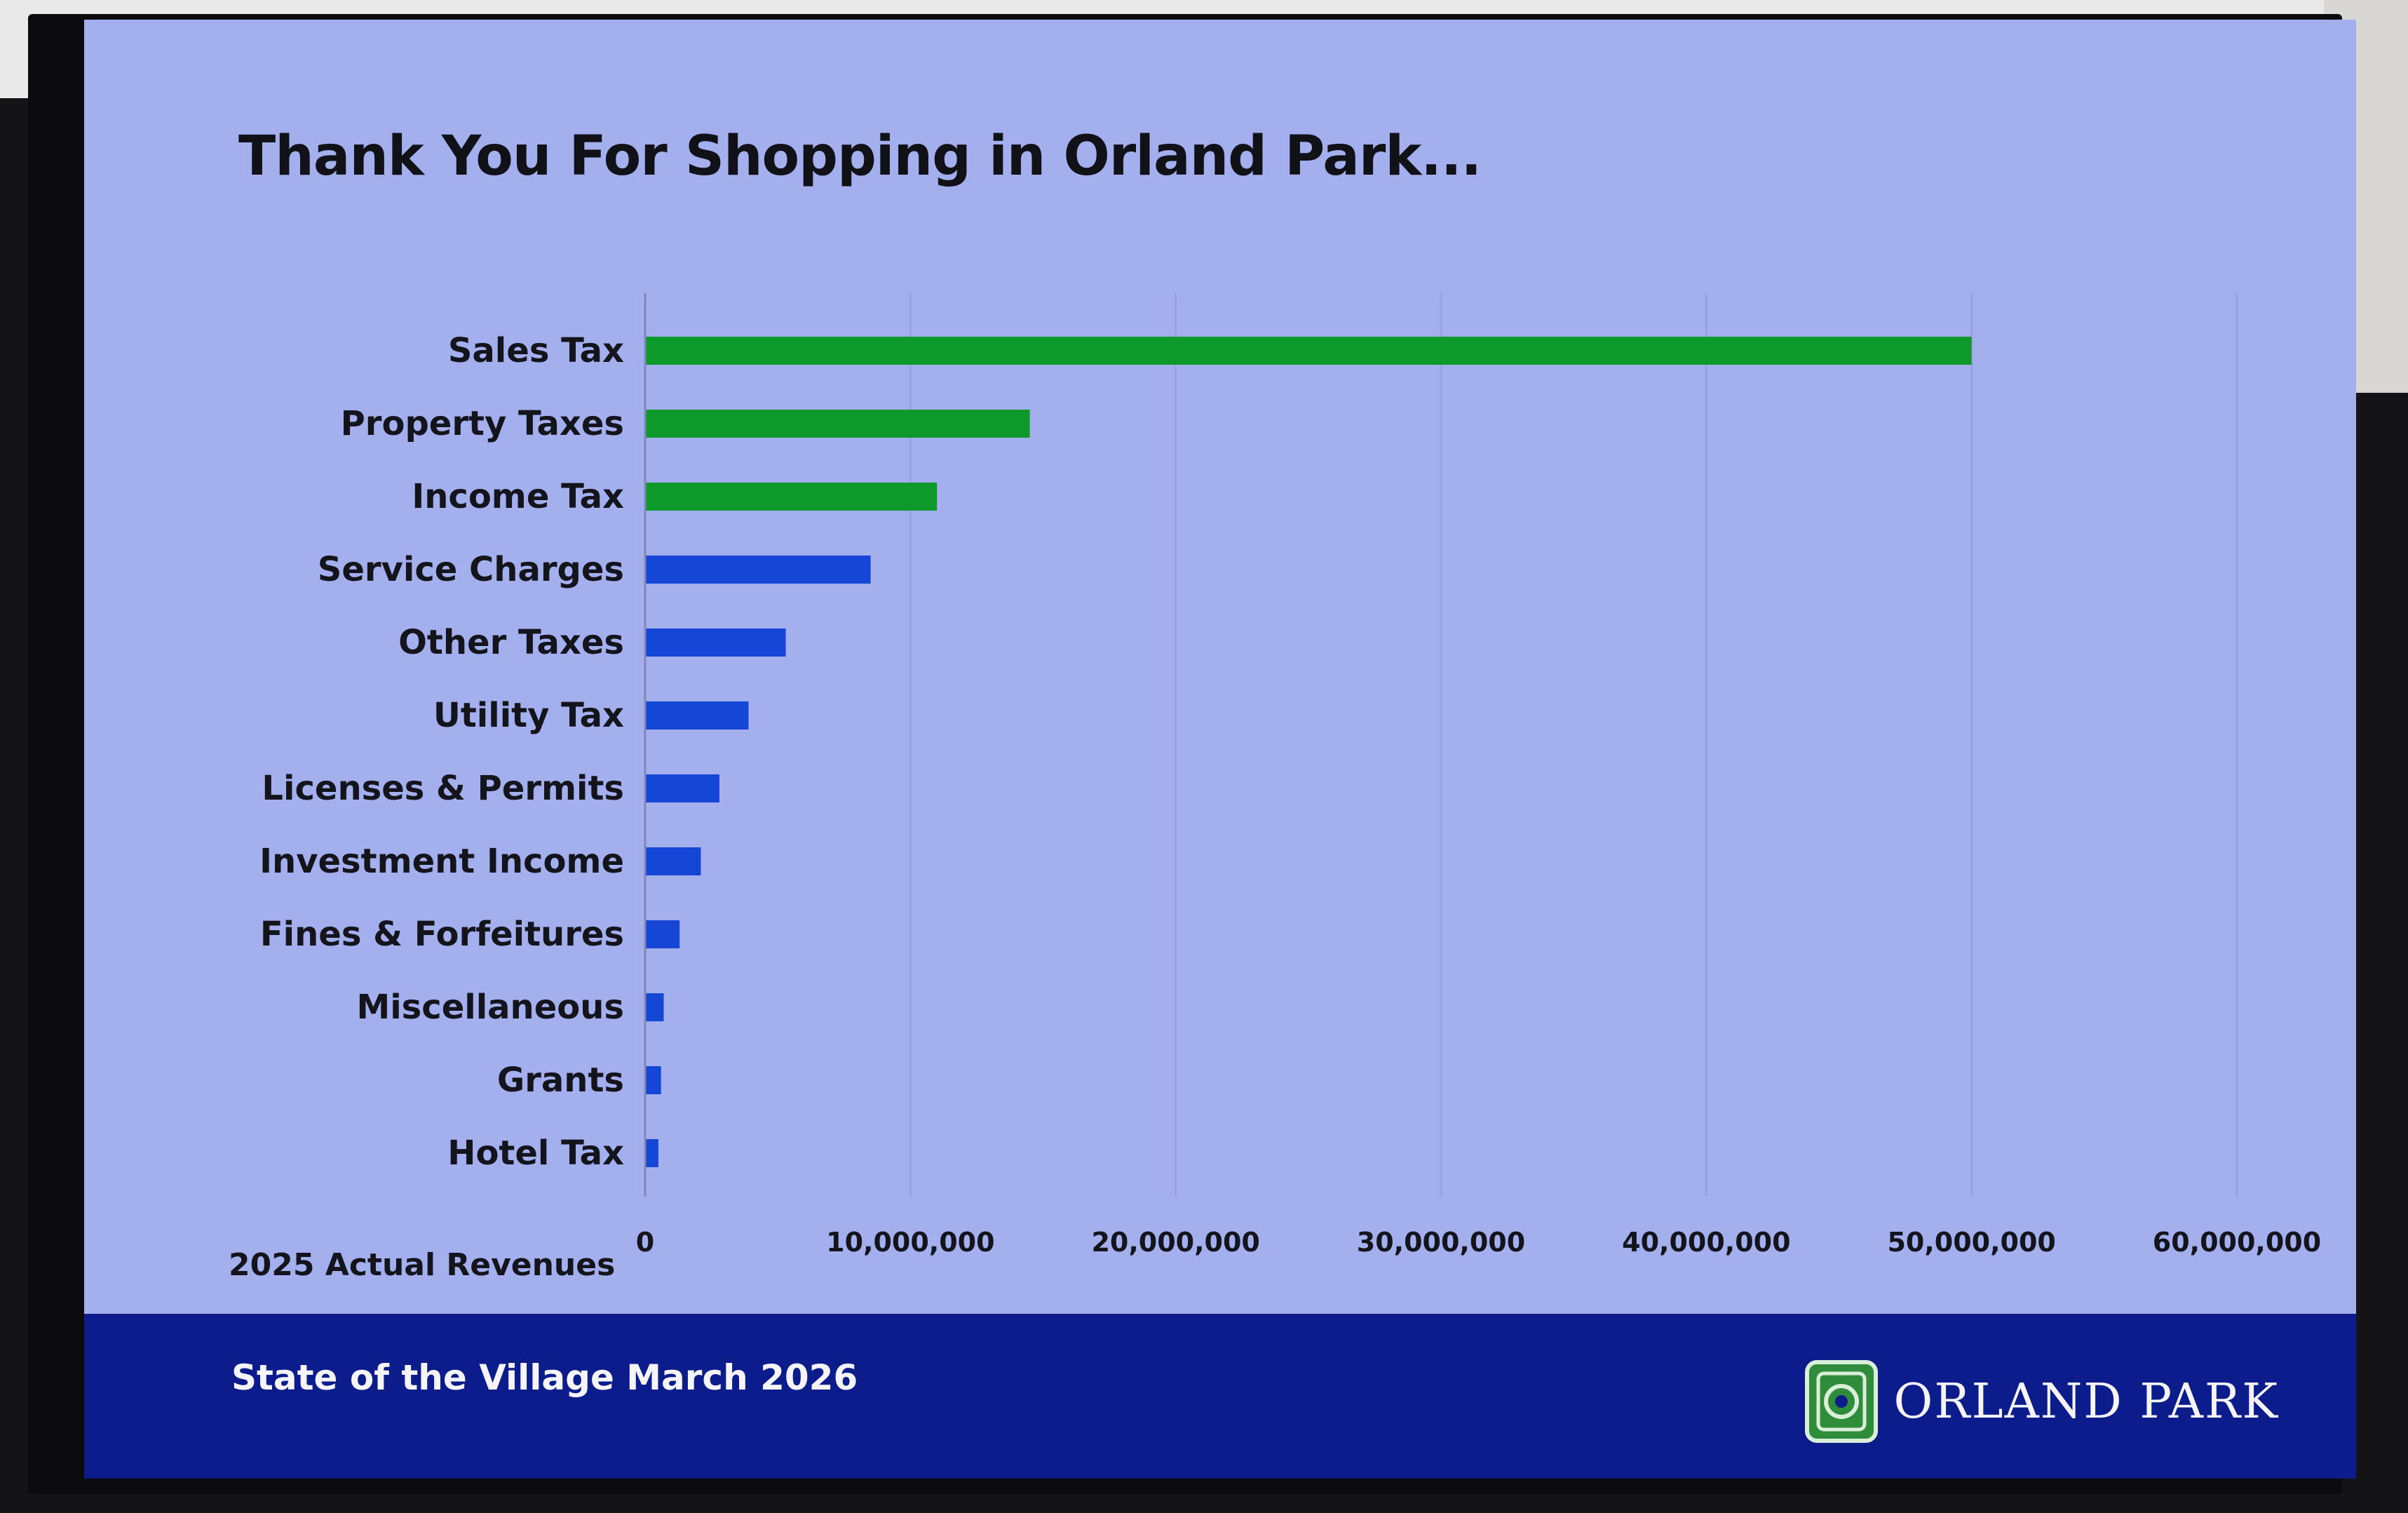 This screenshot has width=2408, height=1513. What do you see at coordinates (1971, 1242) in the screenshot?
I see `x-tick-label-5: 50,000,000` at bounding box center [1971, 1242].